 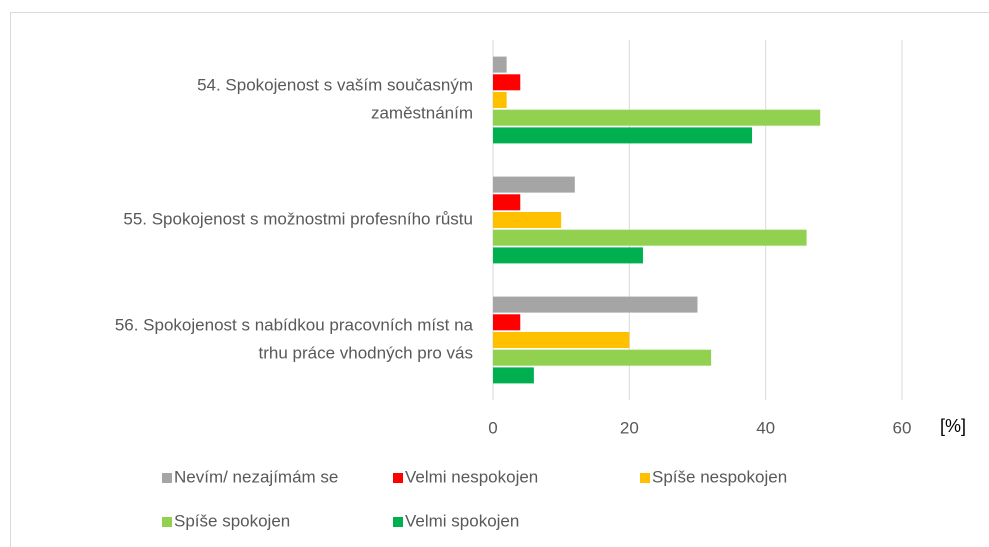 What do you see at coordinates (902, 427) in the screenshot?
I see `x-tick-label: 60` at bounding box center [902, 427].